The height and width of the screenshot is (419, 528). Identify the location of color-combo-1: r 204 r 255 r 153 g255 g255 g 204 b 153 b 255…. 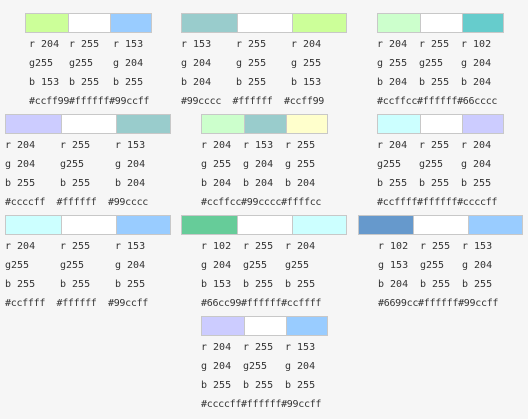
(88, 62).